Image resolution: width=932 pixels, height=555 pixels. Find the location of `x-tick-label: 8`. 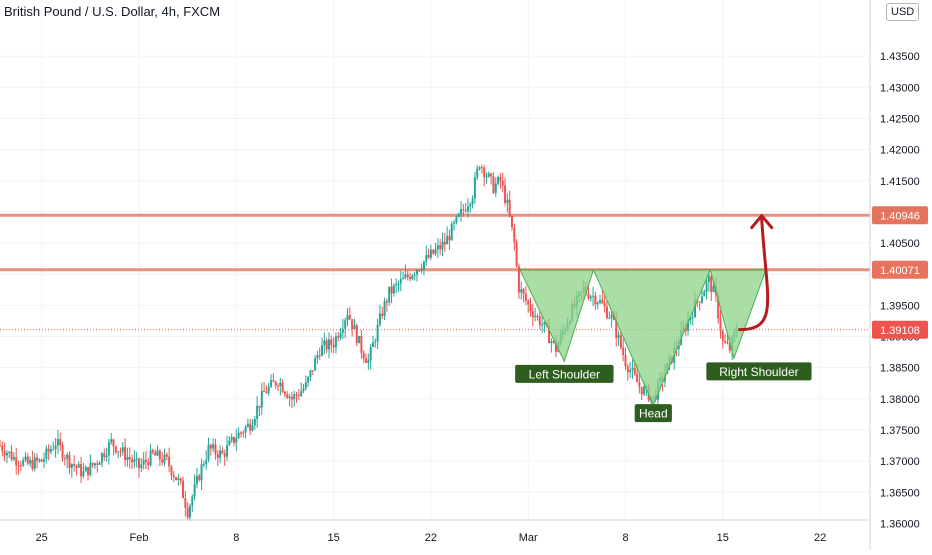

x-tick-label: 8 is located at coordinates (625, 538).